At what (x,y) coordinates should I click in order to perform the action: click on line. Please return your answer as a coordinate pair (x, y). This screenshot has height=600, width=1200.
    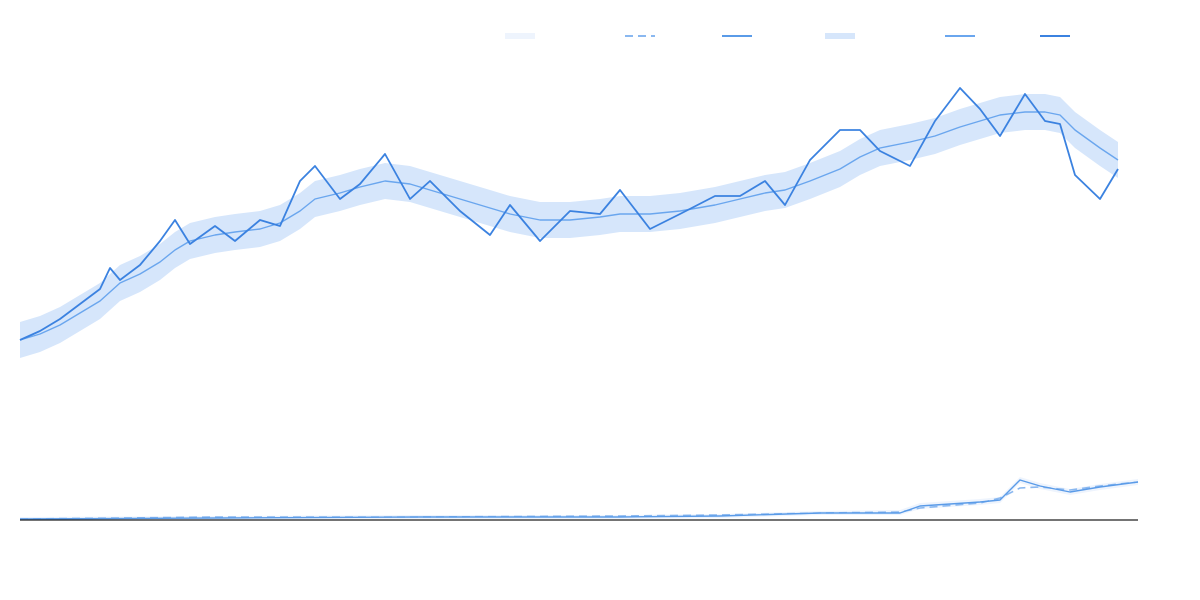
    Looking at the image, I should click on (579, 499).